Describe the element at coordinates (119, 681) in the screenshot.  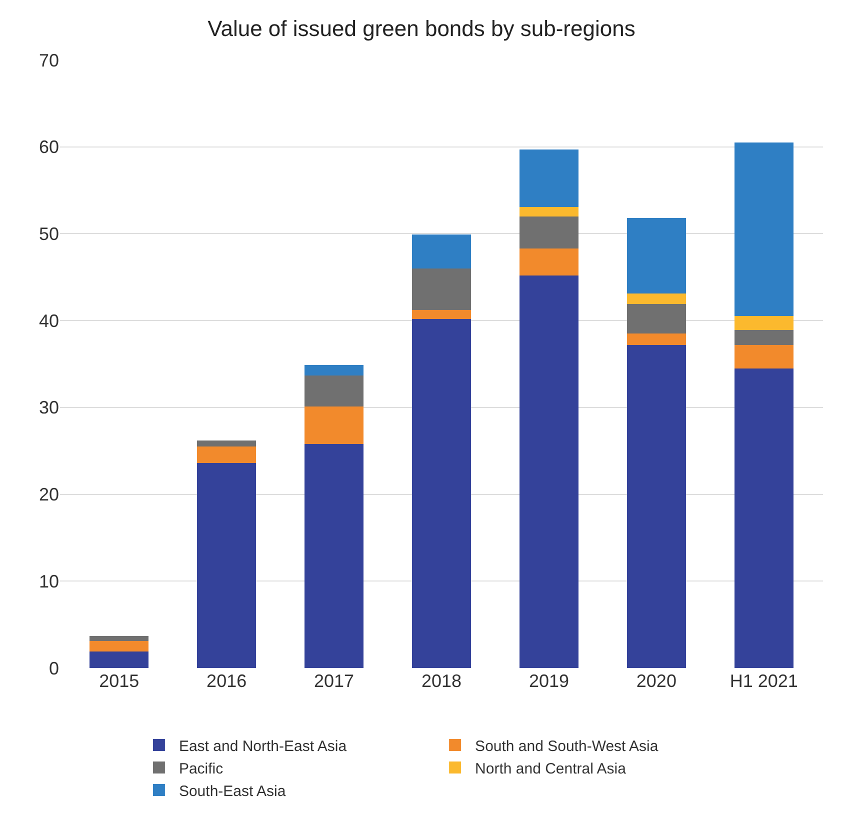
I see `x-tick-label: 2015` at that location.